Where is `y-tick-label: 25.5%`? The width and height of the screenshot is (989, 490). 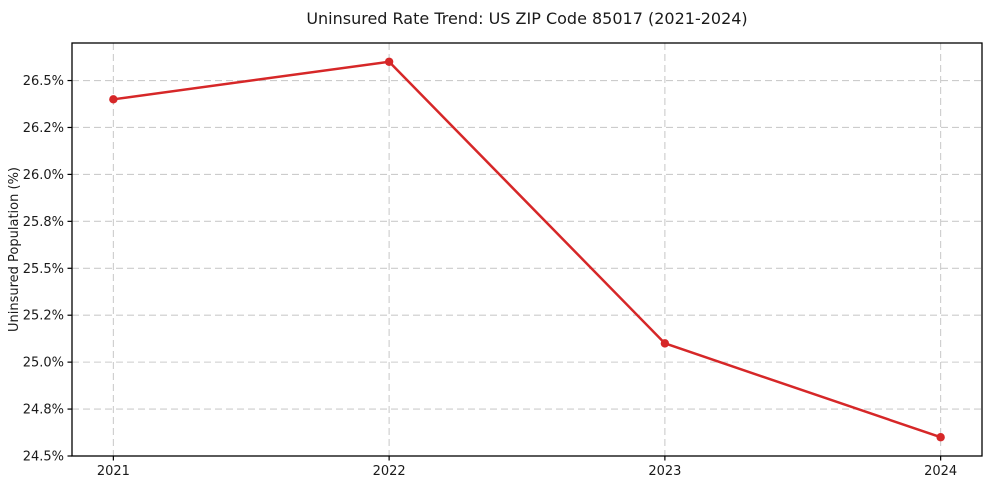 y-tick-label: 25.5% is located at coordinates (43, 269).